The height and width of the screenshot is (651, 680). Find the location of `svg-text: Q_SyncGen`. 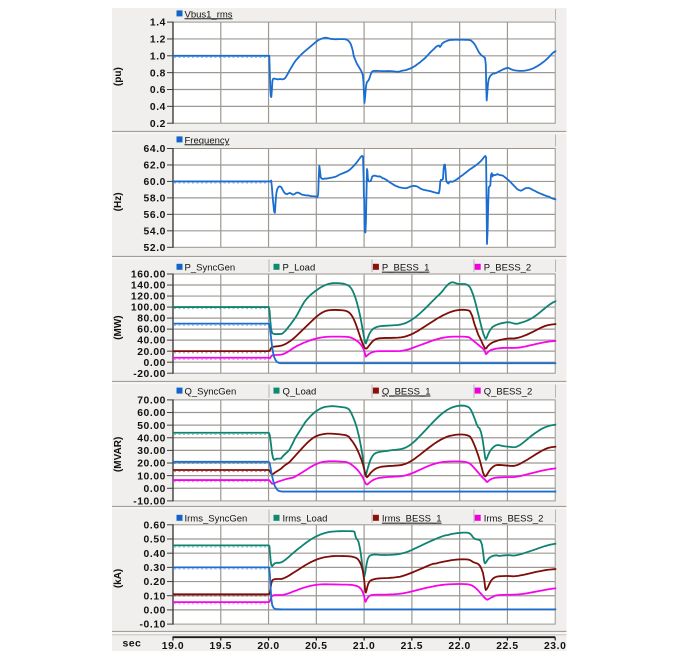

svg-text: Q_SyncGen is located at coordinates (211, 392).